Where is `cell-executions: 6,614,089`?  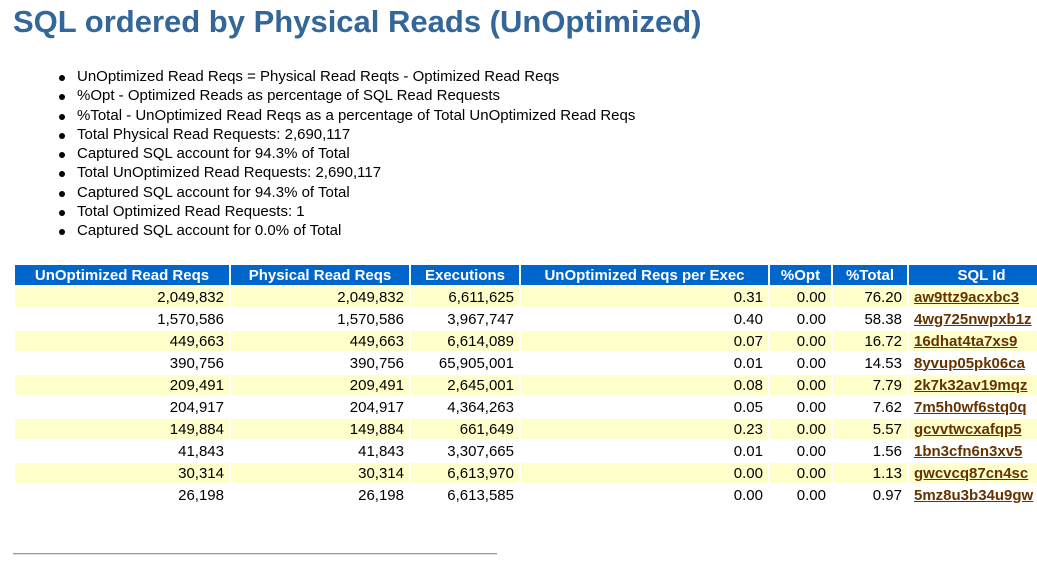 cell-executions: 6,614,089 is located at coordinates (465, 341).